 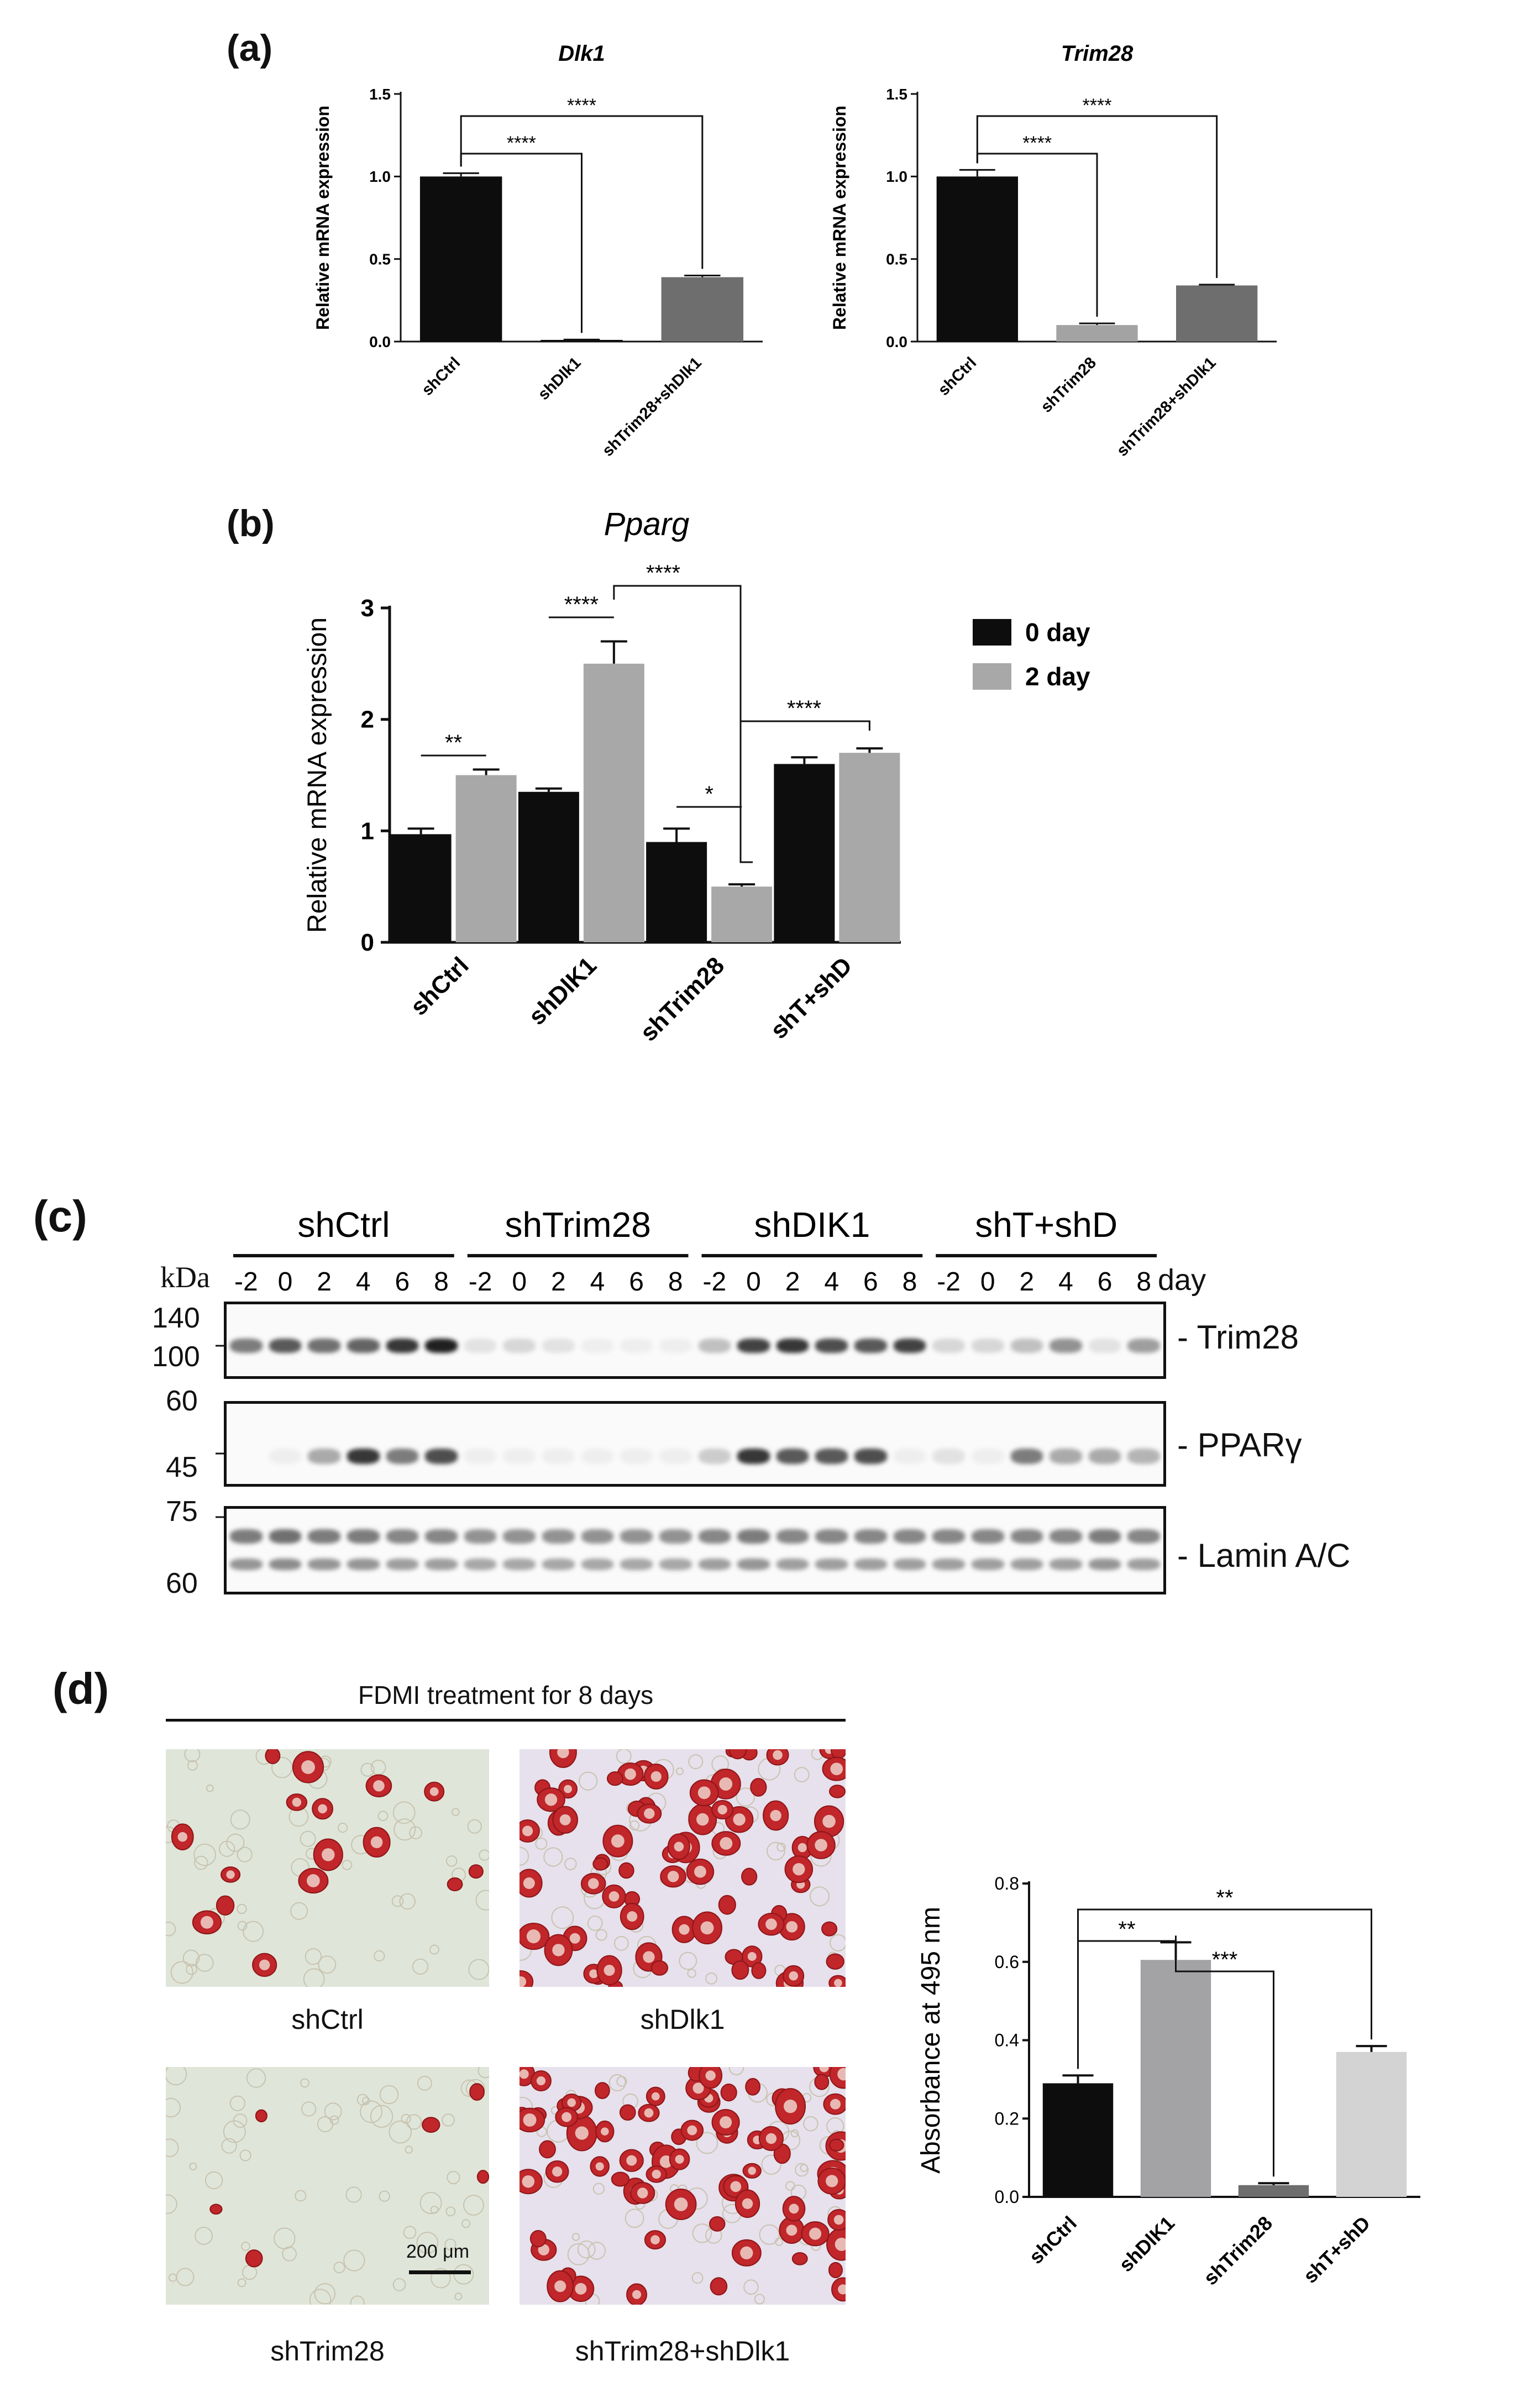 I want to click on protein-lamin: - Lamin A/C, so click(x=1264, y=1556).